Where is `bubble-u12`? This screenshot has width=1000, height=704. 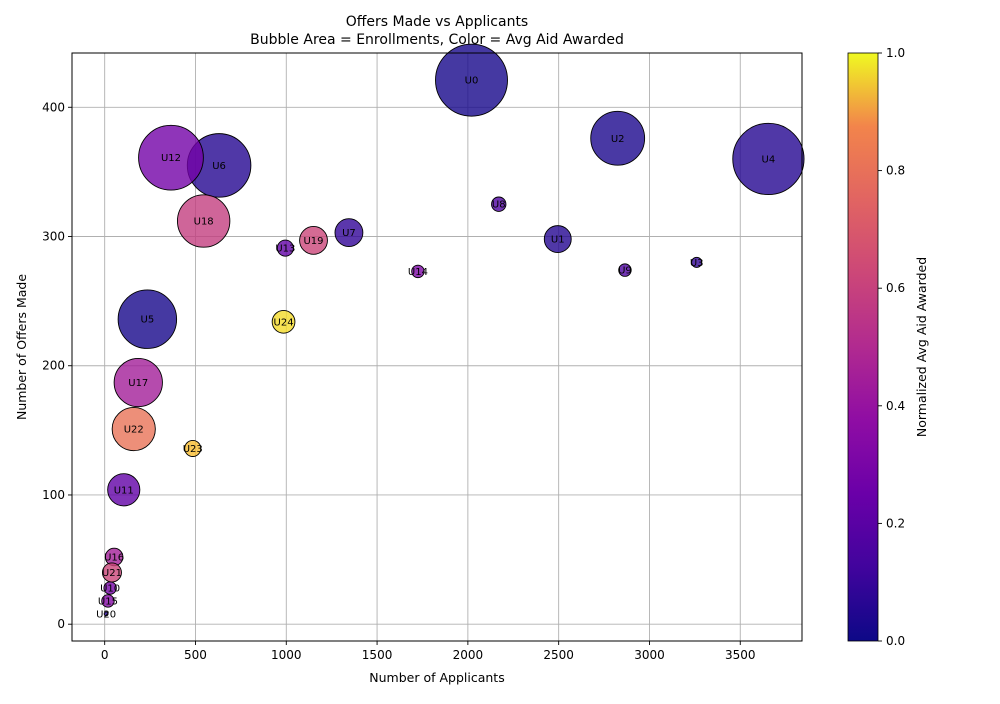 bubble-u12 is located at coordinates (171, 157).